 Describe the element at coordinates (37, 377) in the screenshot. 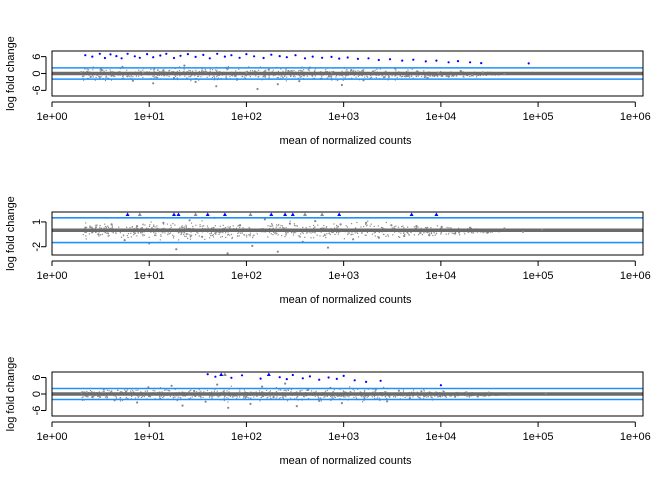

I see `y-tick-label: 6` at that location.